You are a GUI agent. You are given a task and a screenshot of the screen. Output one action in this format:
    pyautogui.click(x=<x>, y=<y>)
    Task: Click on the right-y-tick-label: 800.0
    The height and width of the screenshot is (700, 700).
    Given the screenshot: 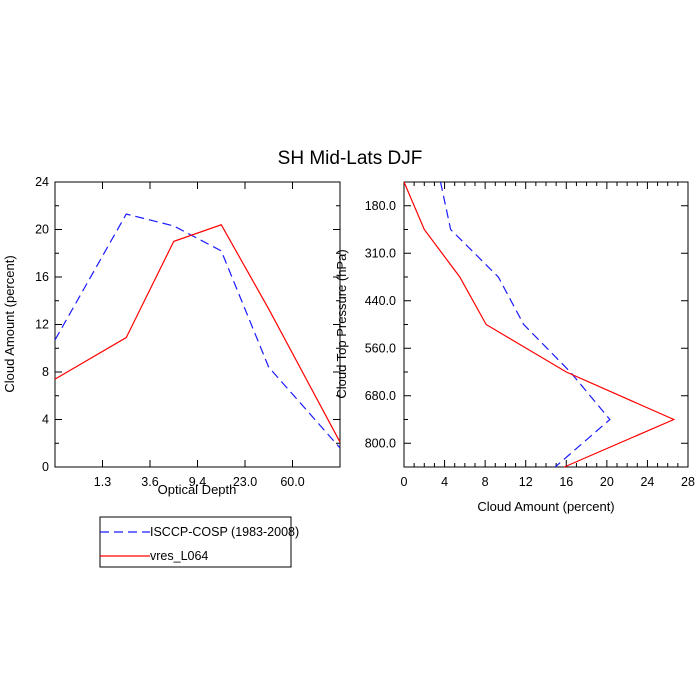 What is the action you would take?
    pyautogui.click(x=380, y=443)
    